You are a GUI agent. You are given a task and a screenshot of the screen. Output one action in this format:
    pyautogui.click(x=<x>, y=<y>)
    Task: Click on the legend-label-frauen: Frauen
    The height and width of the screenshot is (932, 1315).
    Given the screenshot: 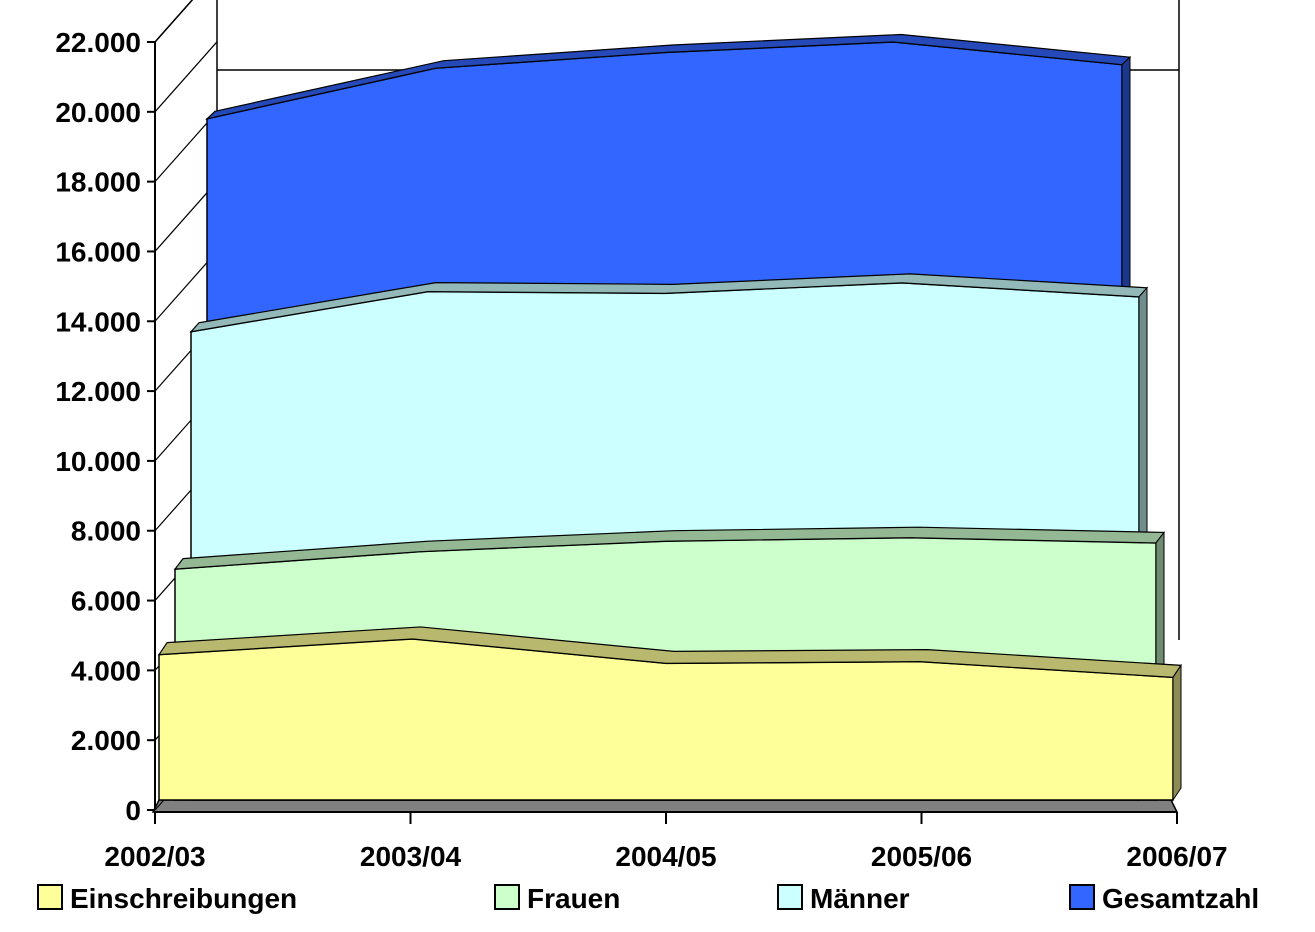 What is the action you would take?
    pyautogui.click(x=573, y=898)
    